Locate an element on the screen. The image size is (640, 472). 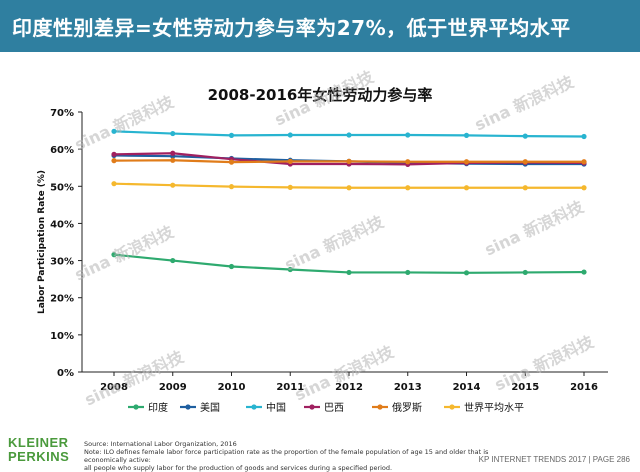
x-tick-label: 2016 is located at coordinates (584, 387).